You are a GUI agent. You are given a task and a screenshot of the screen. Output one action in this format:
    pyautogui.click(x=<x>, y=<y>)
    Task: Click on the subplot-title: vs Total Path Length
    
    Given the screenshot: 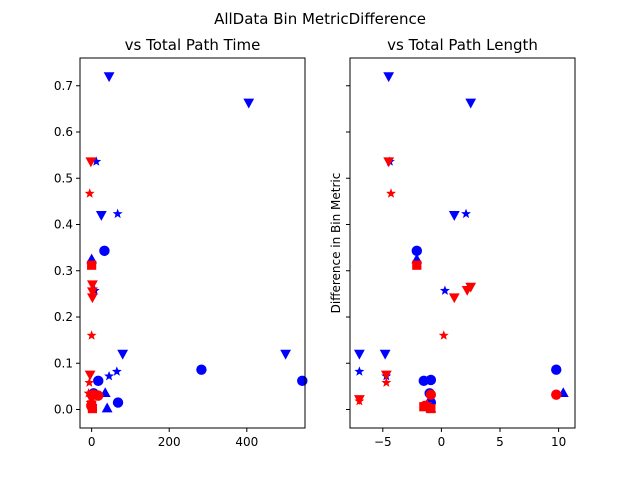 What is the action you would take?
    pyautogui.click(x=462, y=45)
    